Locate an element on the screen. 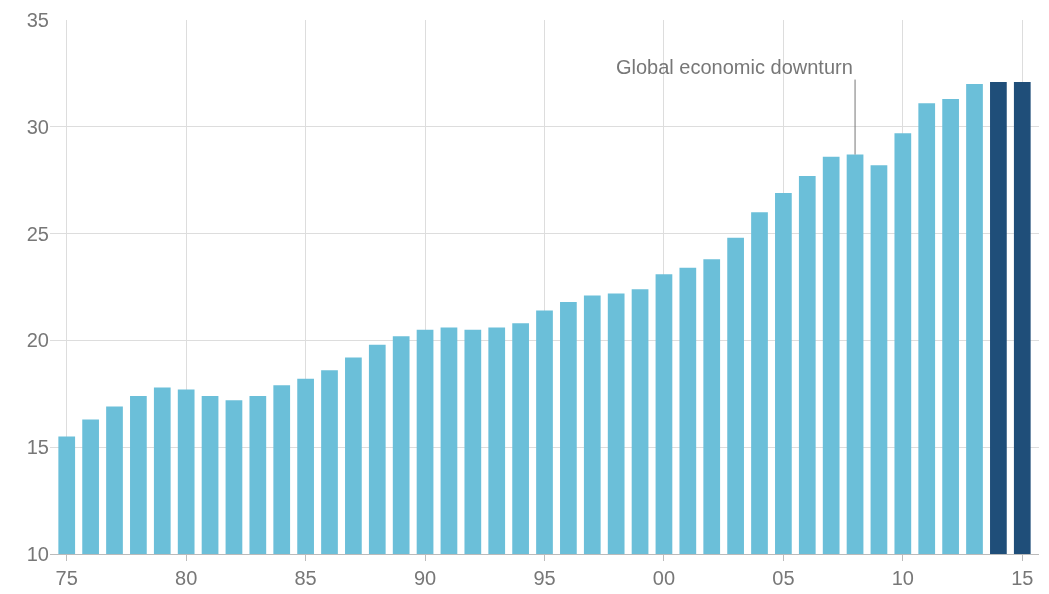 This screenshot has height=594, width=1049. x-tick-label: 85 is located at coordinates (305, 578).